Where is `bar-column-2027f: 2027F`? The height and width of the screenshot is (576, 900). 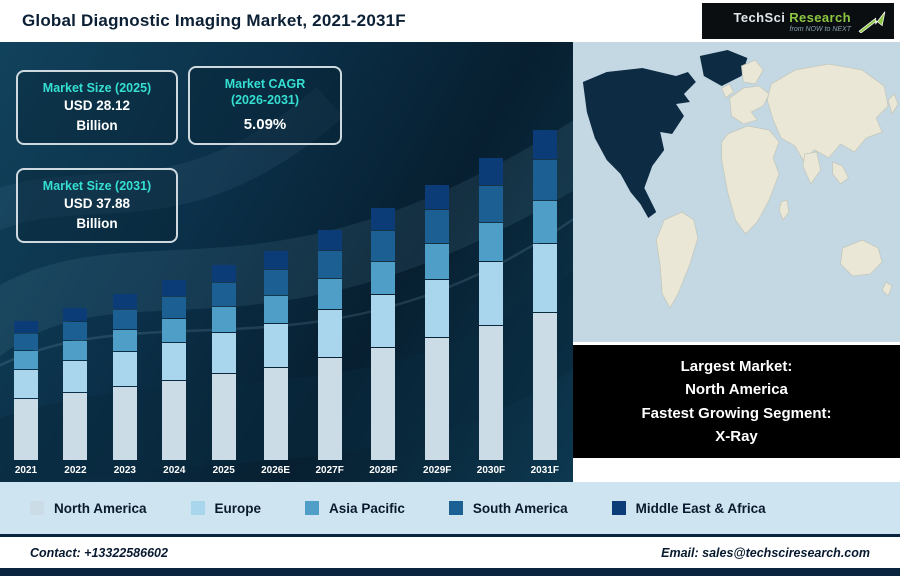 bar-column-2027f: 2027F is located at coordinates (329, 353).